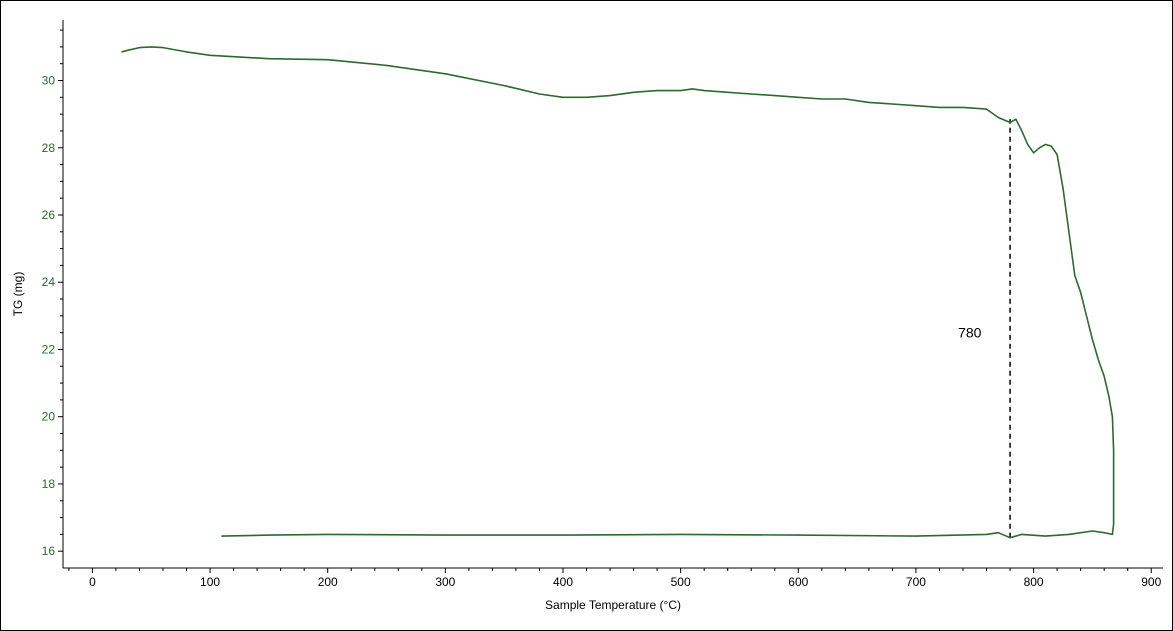  Describe the element at coordinates (49, 417) in the screenshot. I see `y-tick-label: 20` at that location.